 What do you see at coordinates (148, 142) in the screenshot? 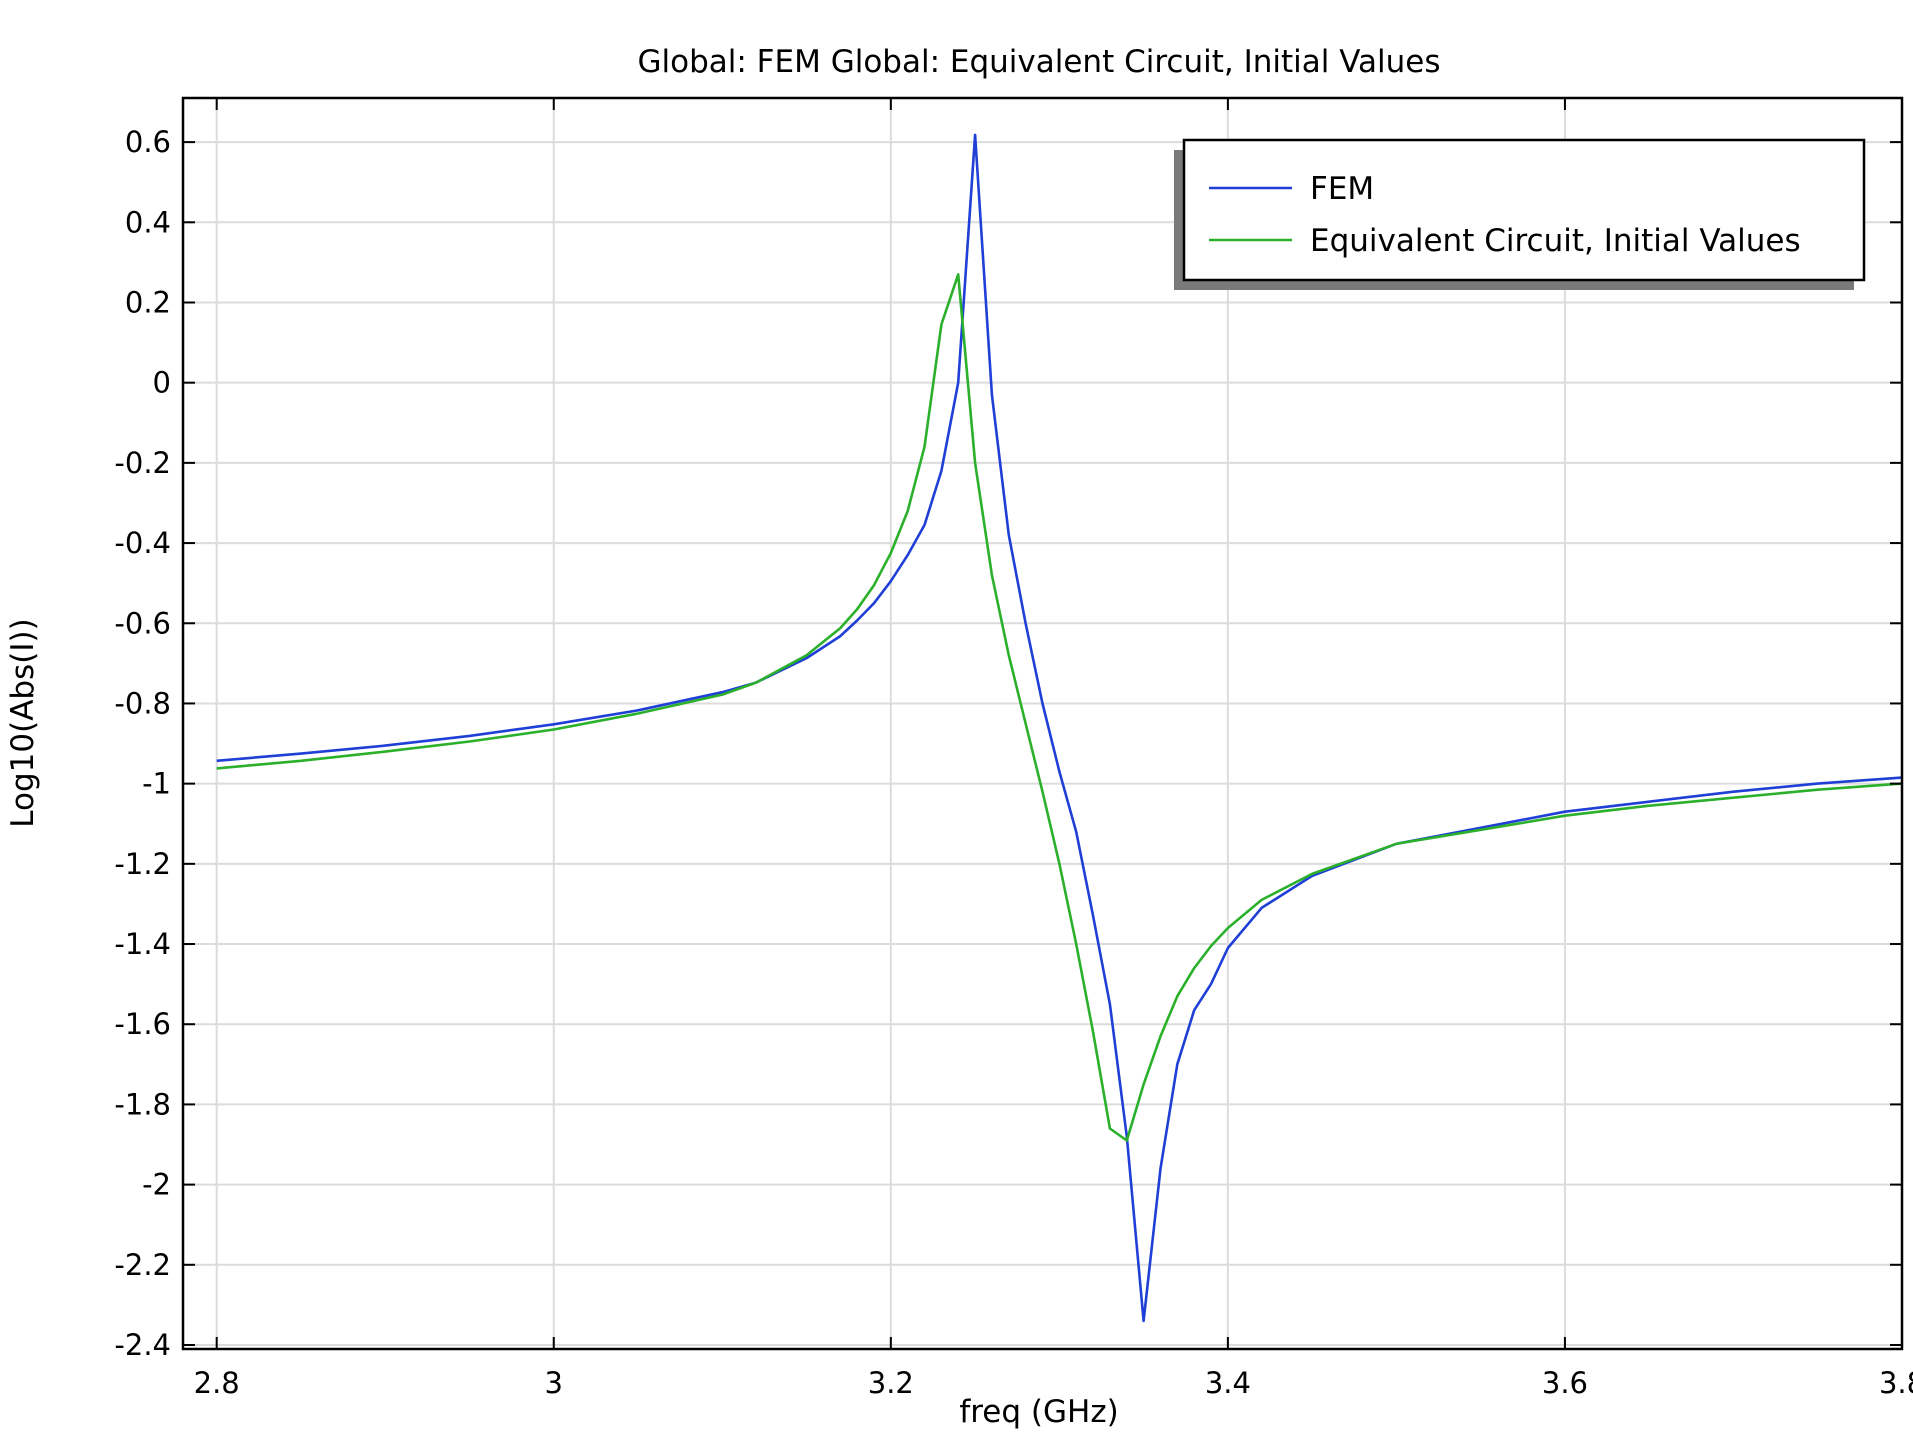
I see `y-tick-label: 0.6` at bounding box center [148, 142].